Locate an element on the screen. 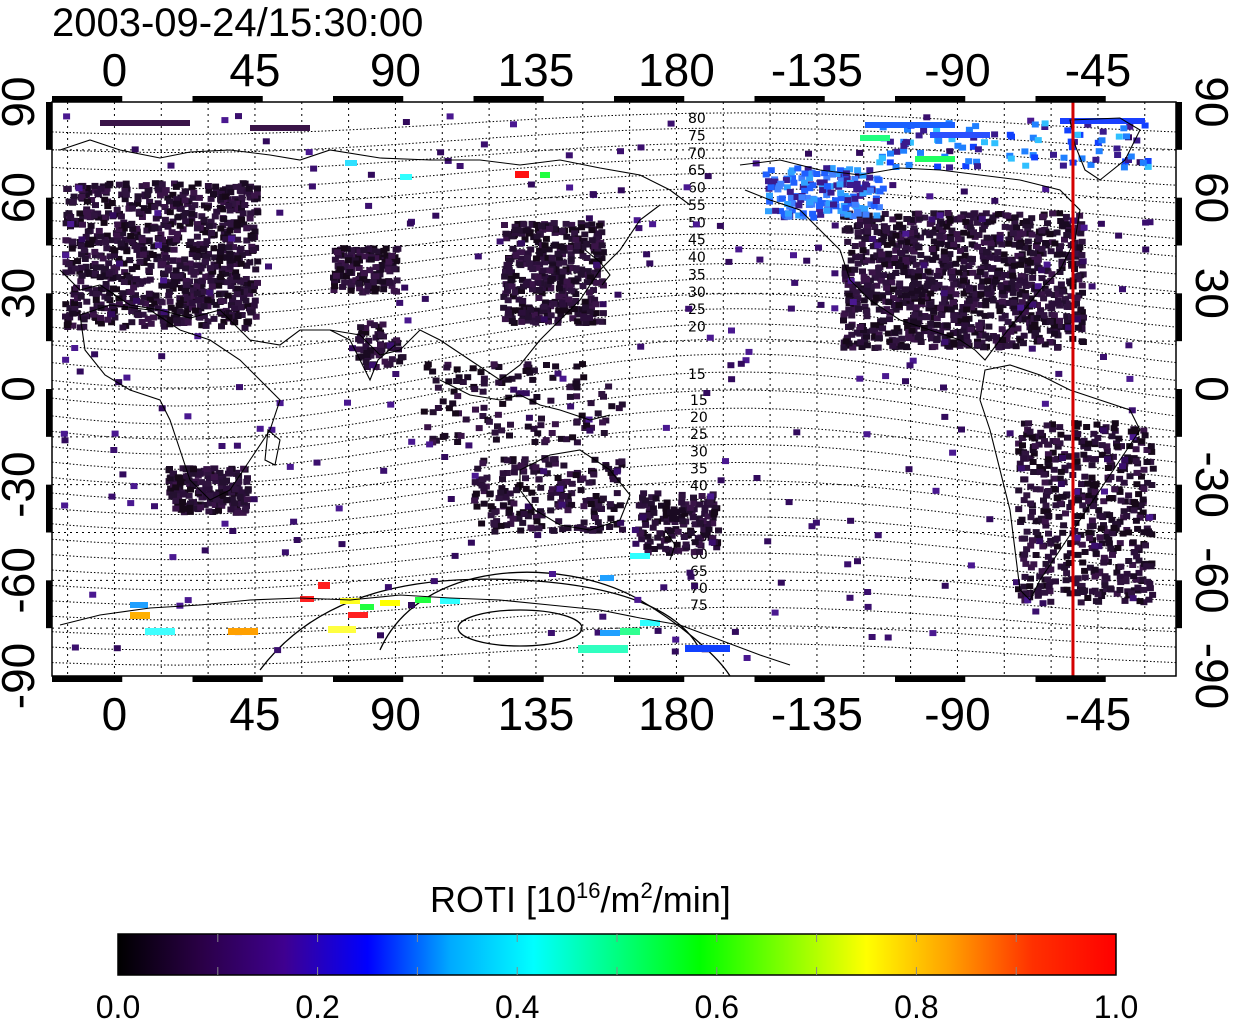 The image size is (1240, 1024). contour-label: 65 is located at coordinates (697, 171).